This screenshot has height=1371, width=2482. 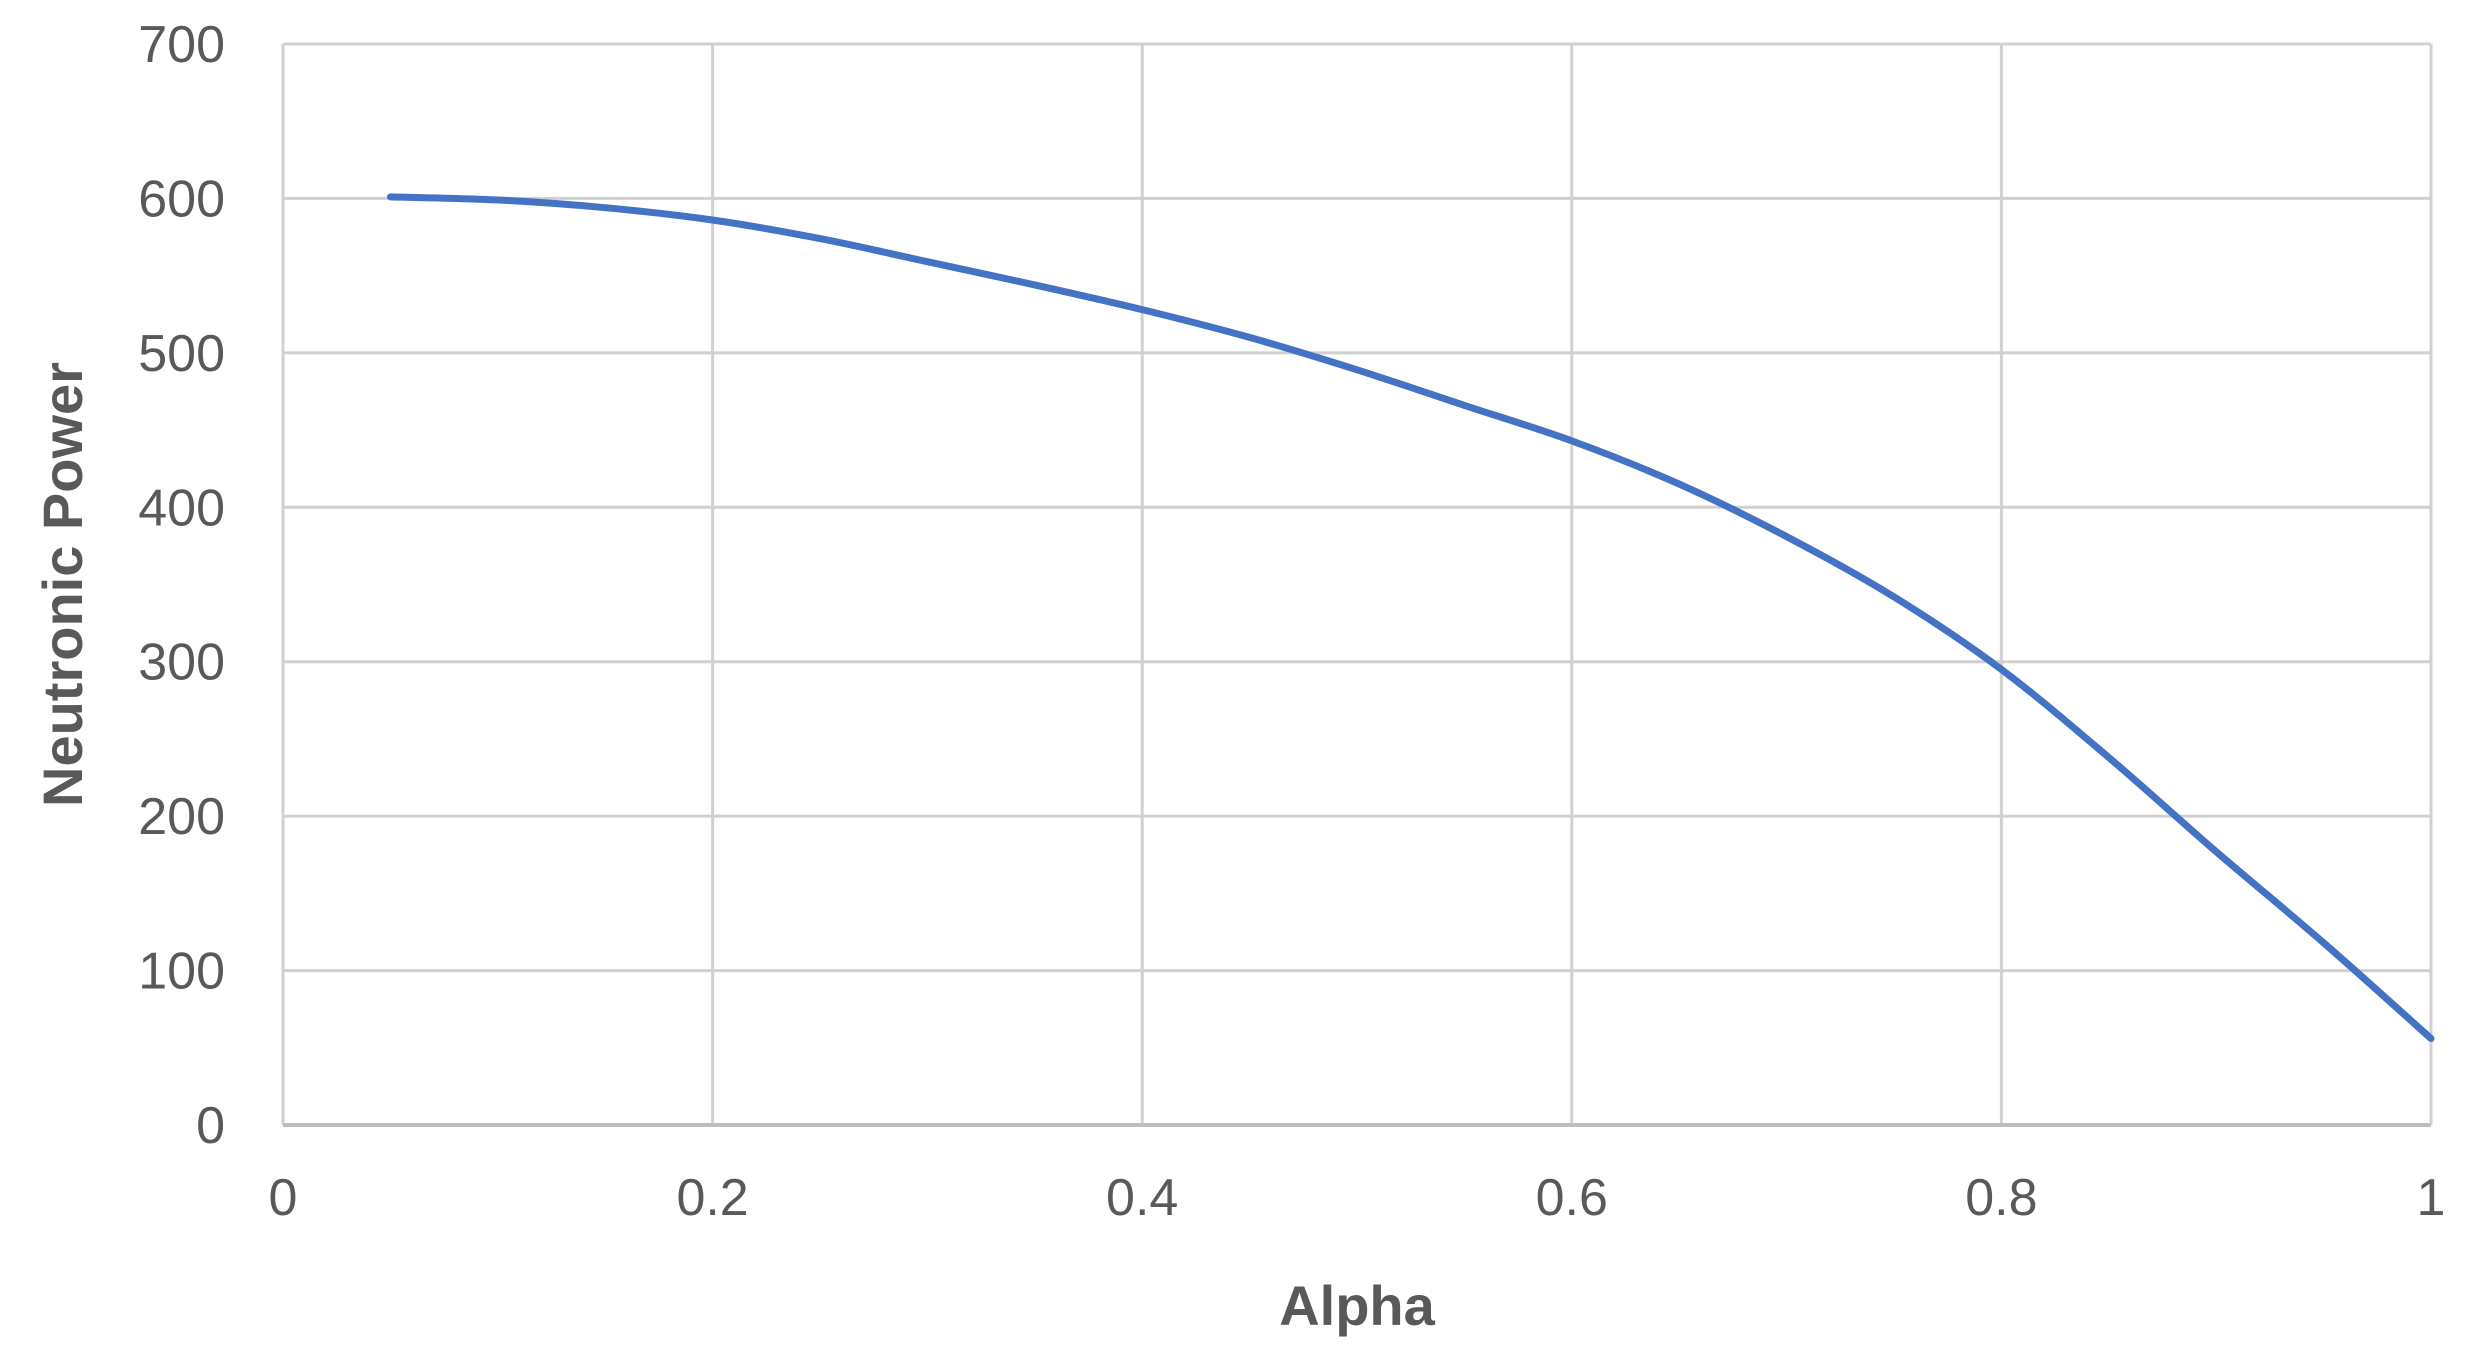 What do you see at coordinates (283, 1198) in the screenshot?
I see `x-tick-label: 0` at bounding box center [283, 1198].